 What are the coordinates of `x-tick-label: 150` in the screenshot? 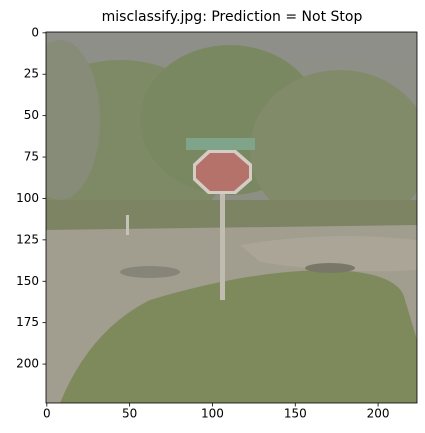 It's located at (295, 414).